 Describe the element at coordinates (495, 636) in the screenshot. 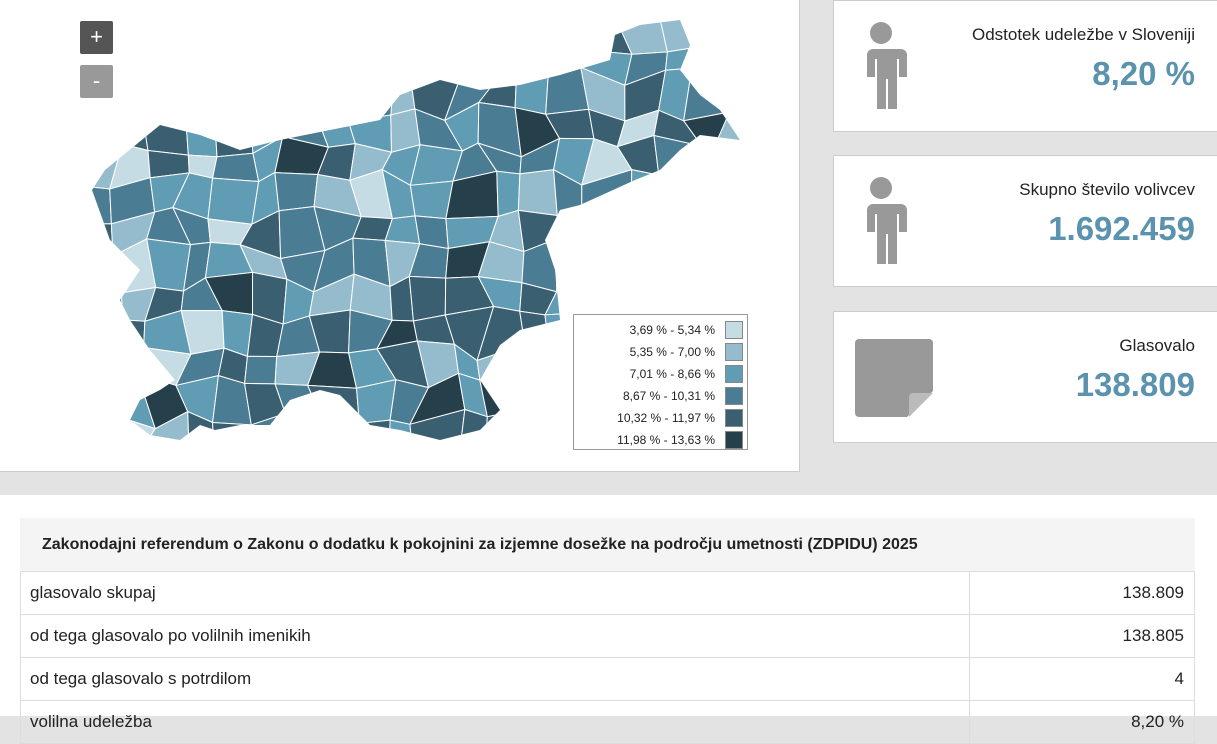

I see `row-label: od tega glasovalo po volilnih imenikih` at that location.